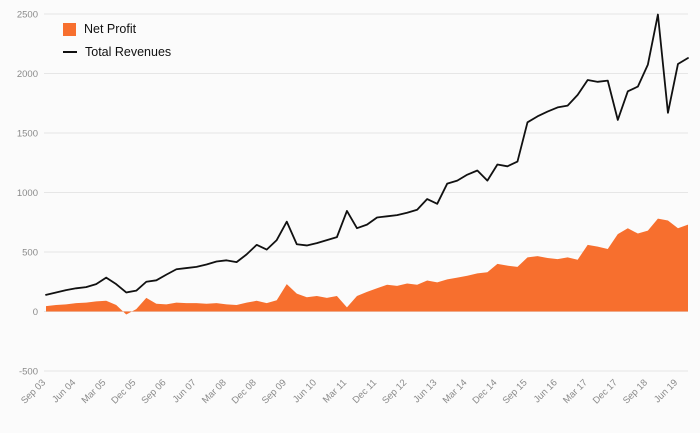  Describe the element at coordinates (244, 391) in the screenshot. I see `x-axis-tick-label: Dec 08` at that location.